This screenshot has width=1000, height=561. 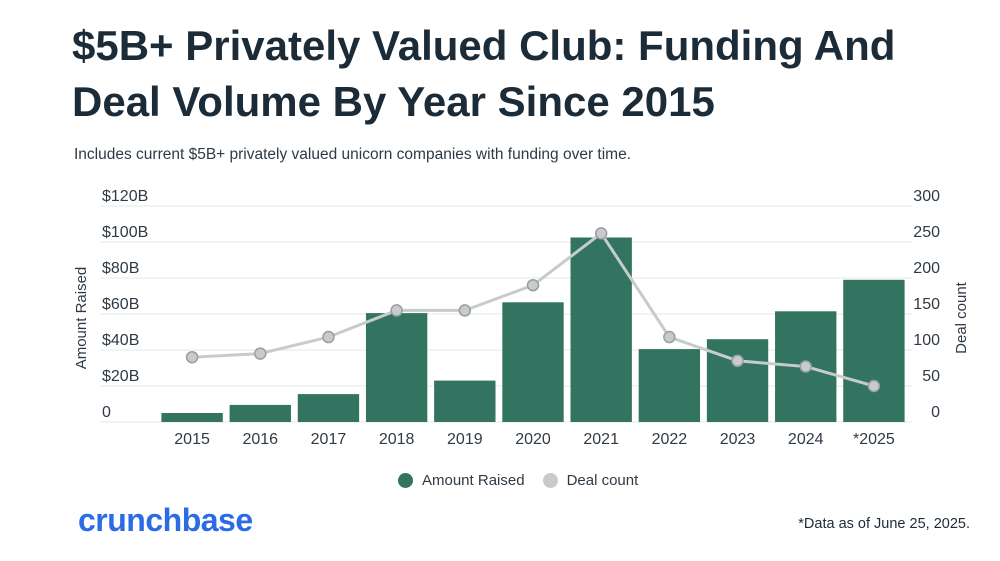 I want to click on y2-tick-label: 300, so click(x=926, y=196).